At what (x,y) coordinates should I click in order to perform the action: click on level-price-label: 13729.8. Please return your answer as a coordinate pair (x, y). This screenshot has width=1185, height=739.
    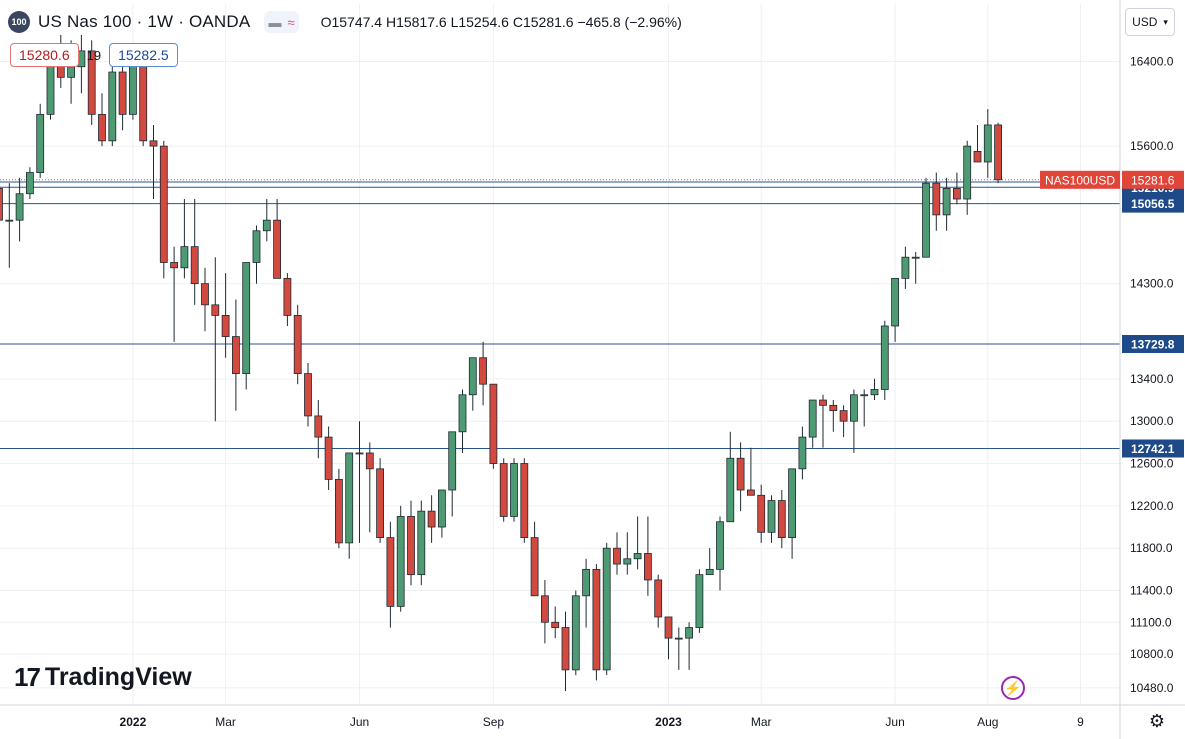
    Looking at the image, I should click on (1153, 344).